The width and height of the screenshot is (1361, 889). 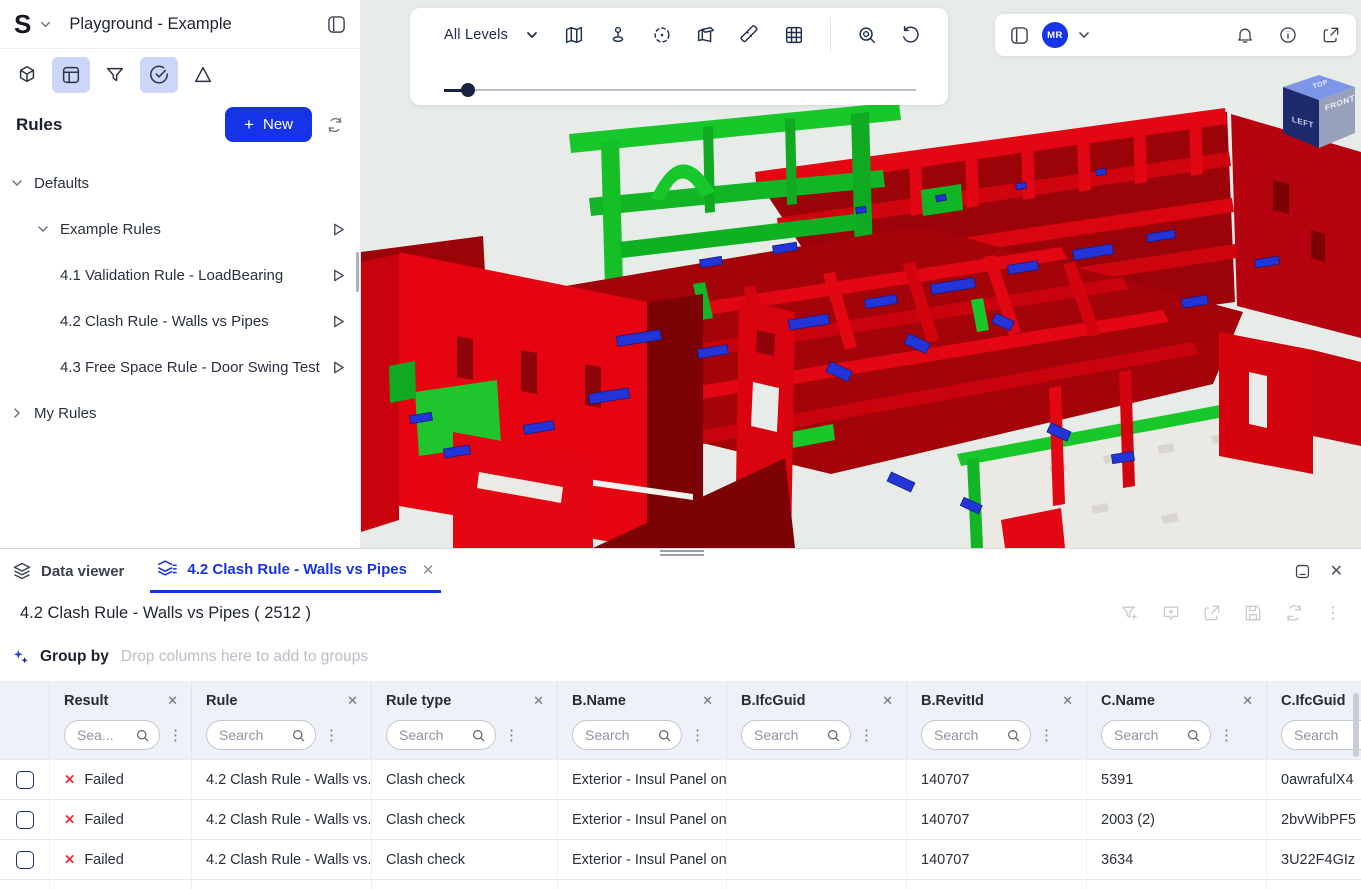 I want to click on level-slider, so click(x=680, y=90).